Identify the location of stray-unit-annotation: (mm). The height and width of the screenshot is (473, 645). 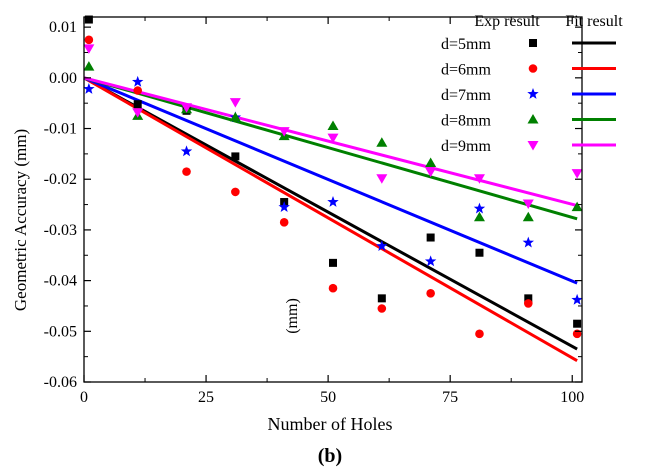
(292, 316).